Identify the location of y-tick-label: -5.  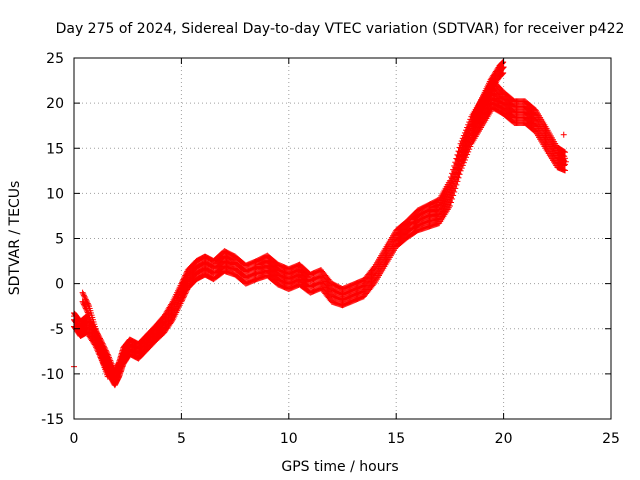
(57, 330).